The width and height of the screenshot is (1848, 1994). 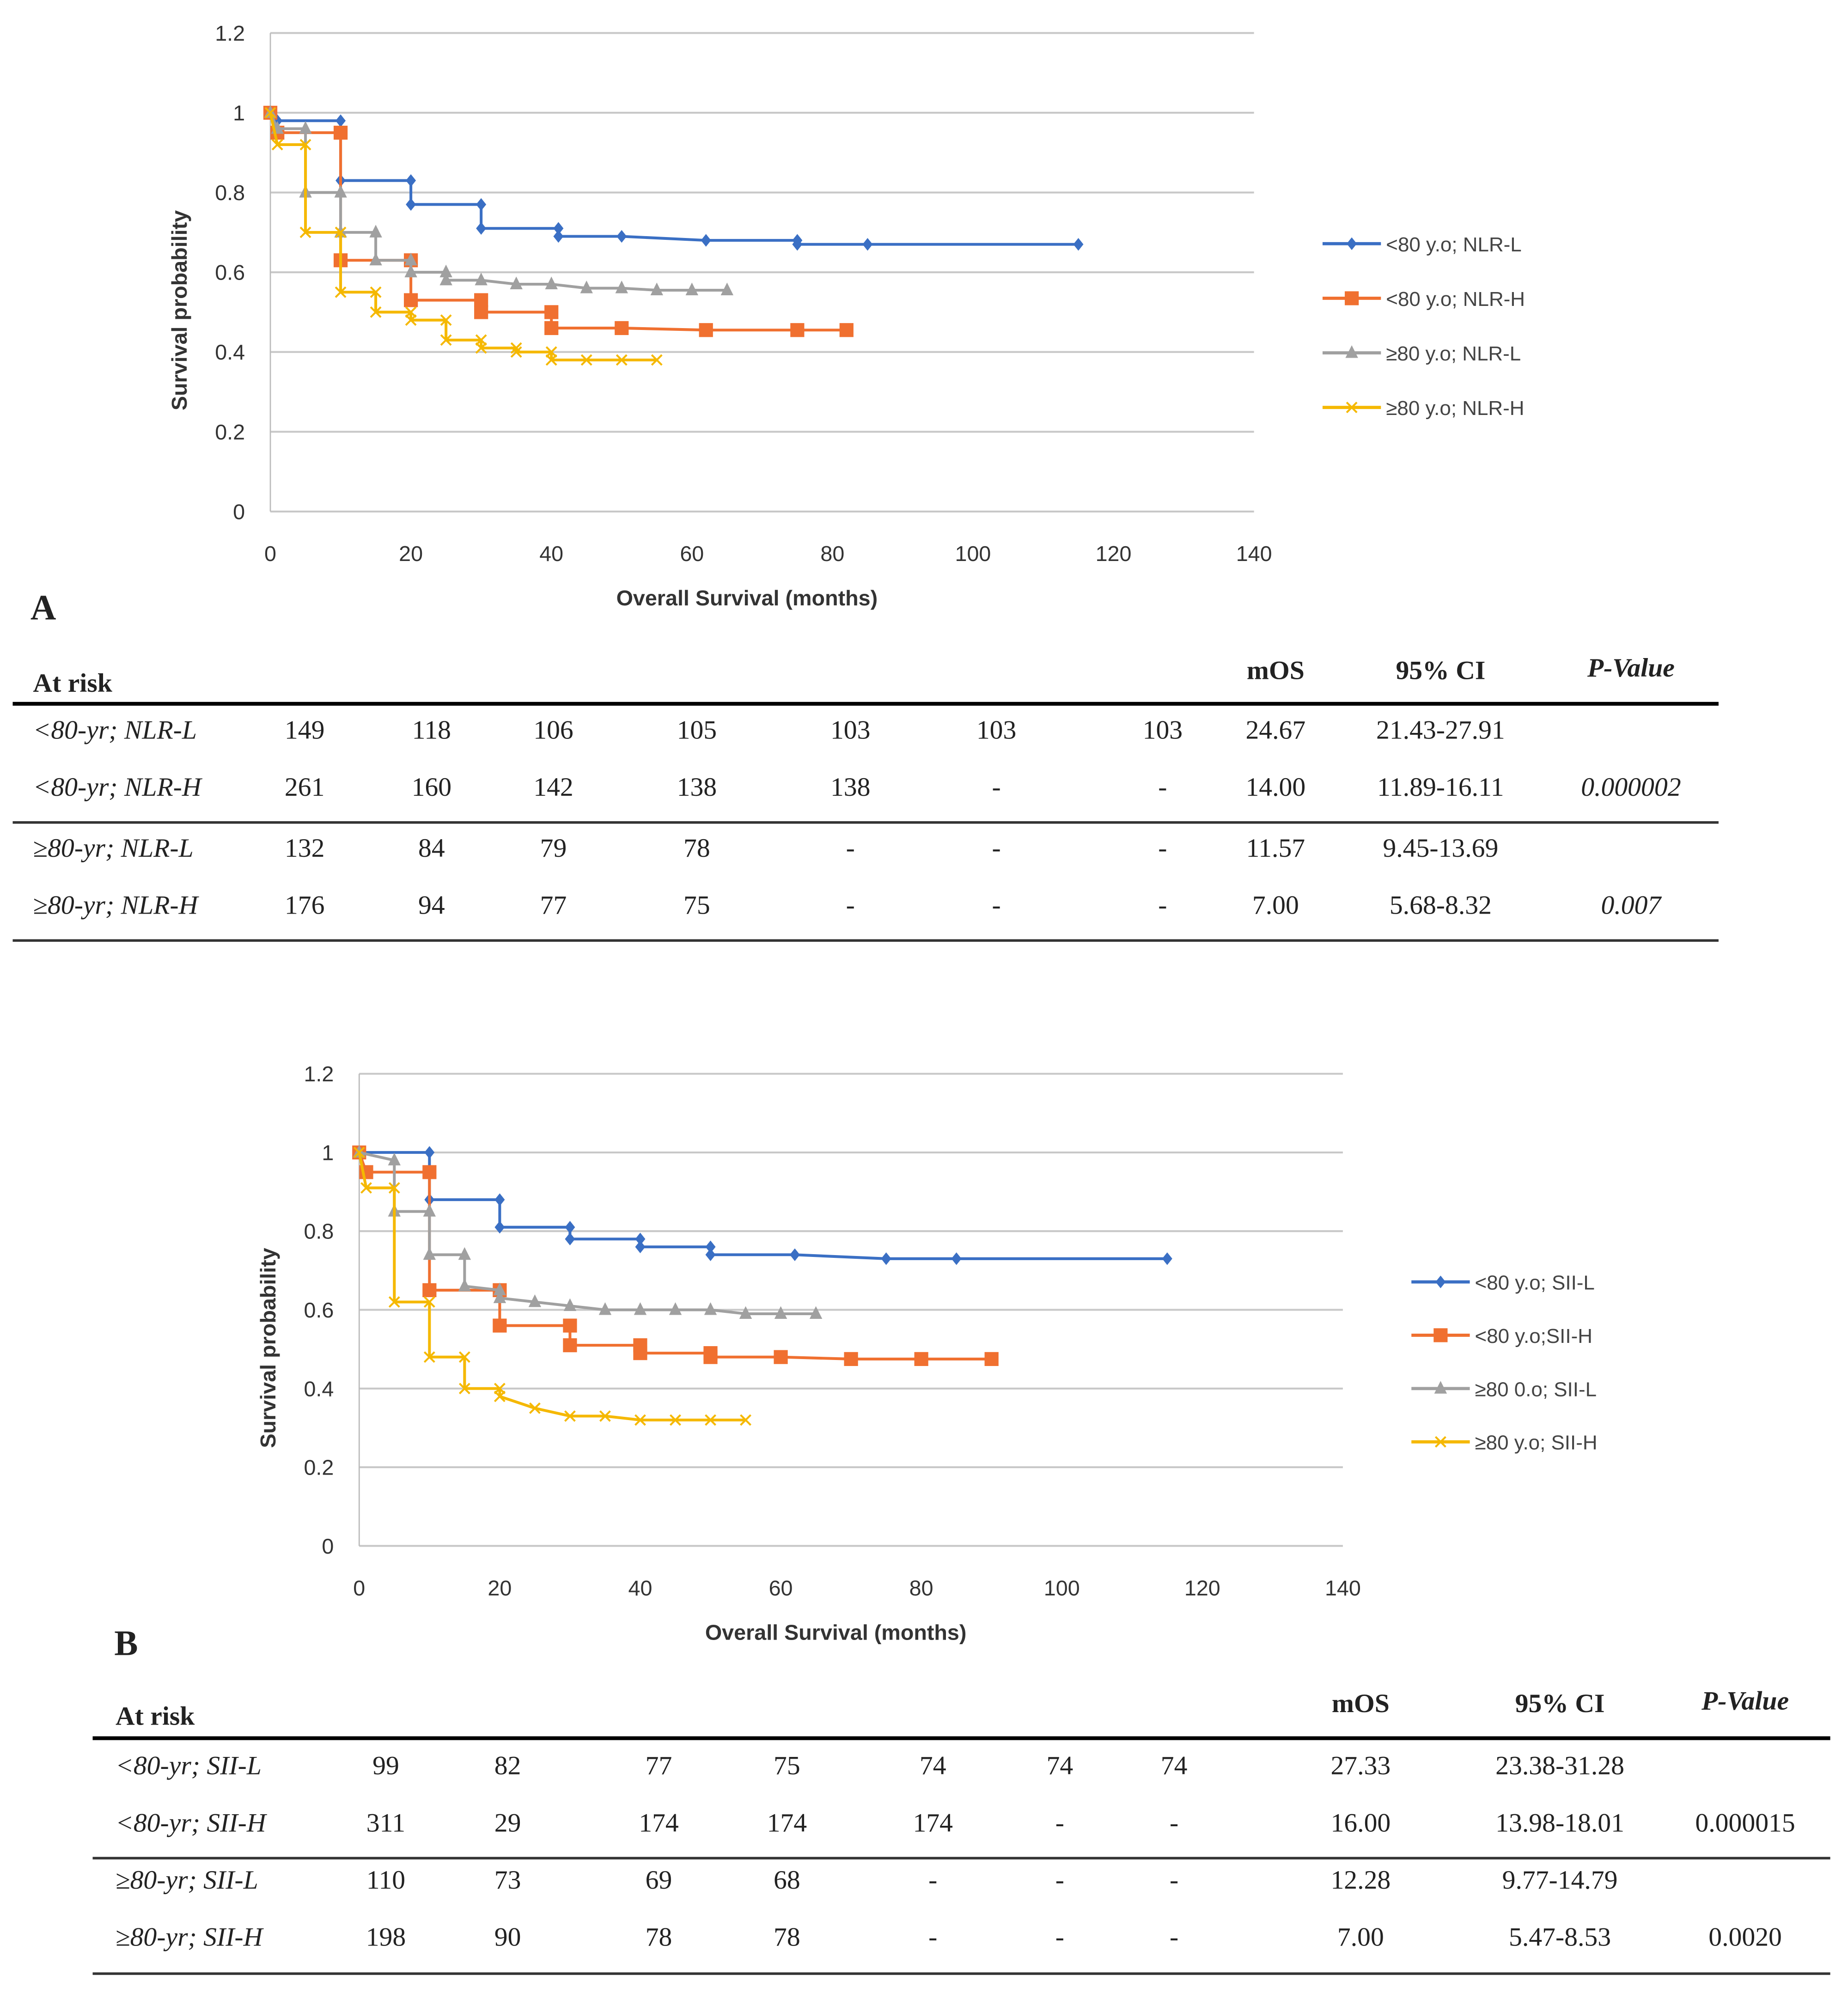 What do you see at coordinates (507, 1822) in the screenshot?
I see `at-risk-count: 29` at bounding box center [507, 1822].